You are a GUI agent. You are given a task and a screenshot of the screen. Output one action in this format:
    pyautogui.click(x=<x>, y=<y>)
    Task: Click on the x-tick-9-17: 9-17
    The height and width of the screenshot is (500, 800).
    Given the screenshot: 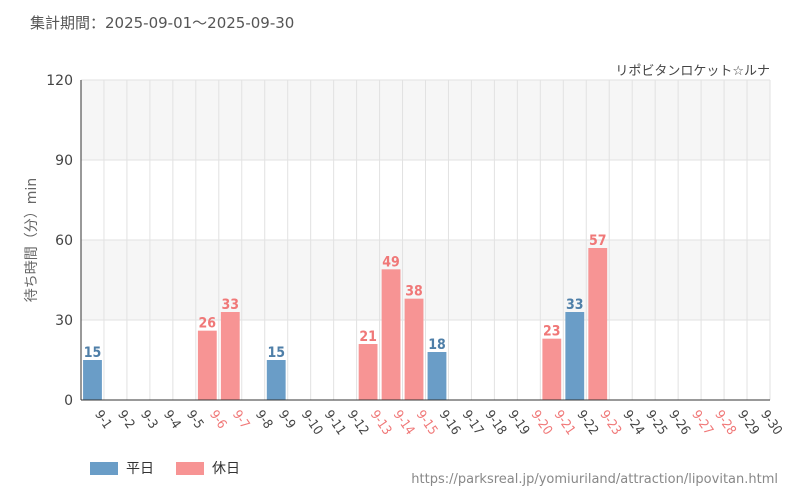 What is the action you would take?
    pyautogui.click(x=473, y=423)
    